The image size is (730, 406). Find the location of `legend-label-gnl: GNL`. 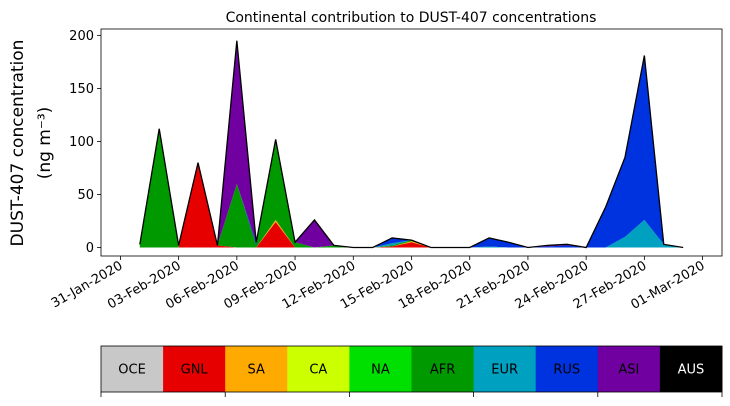

legend-label-gnl: GNL is located at coordinates (195, 370).